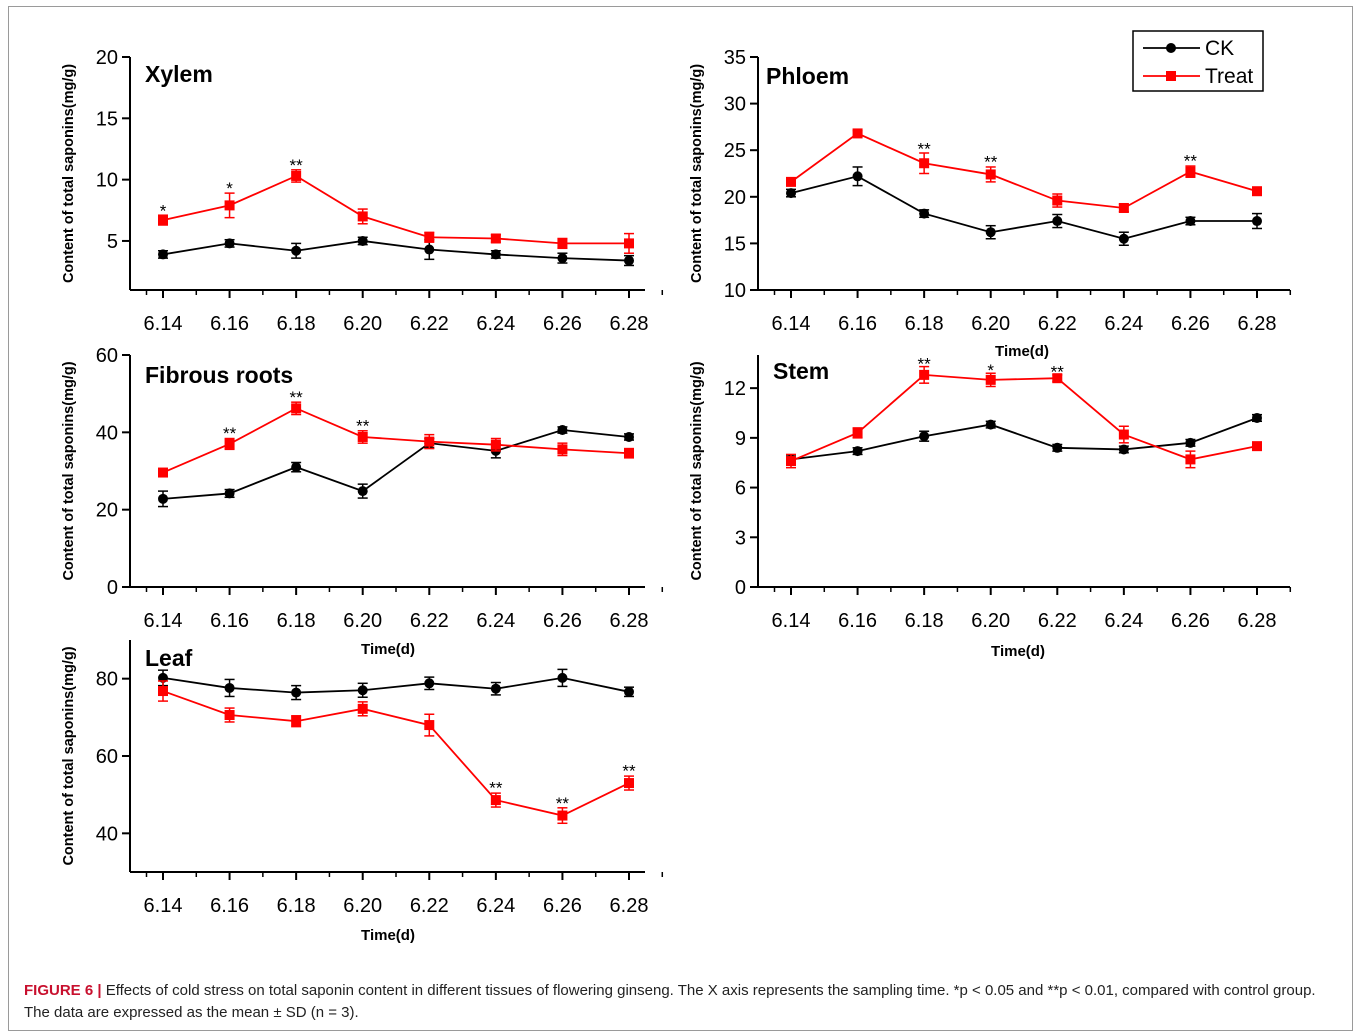  What do you see at coordinates (735, 105) in the screenshot?
I see `y-tick-label: 30` at bounding box center [735, 105].